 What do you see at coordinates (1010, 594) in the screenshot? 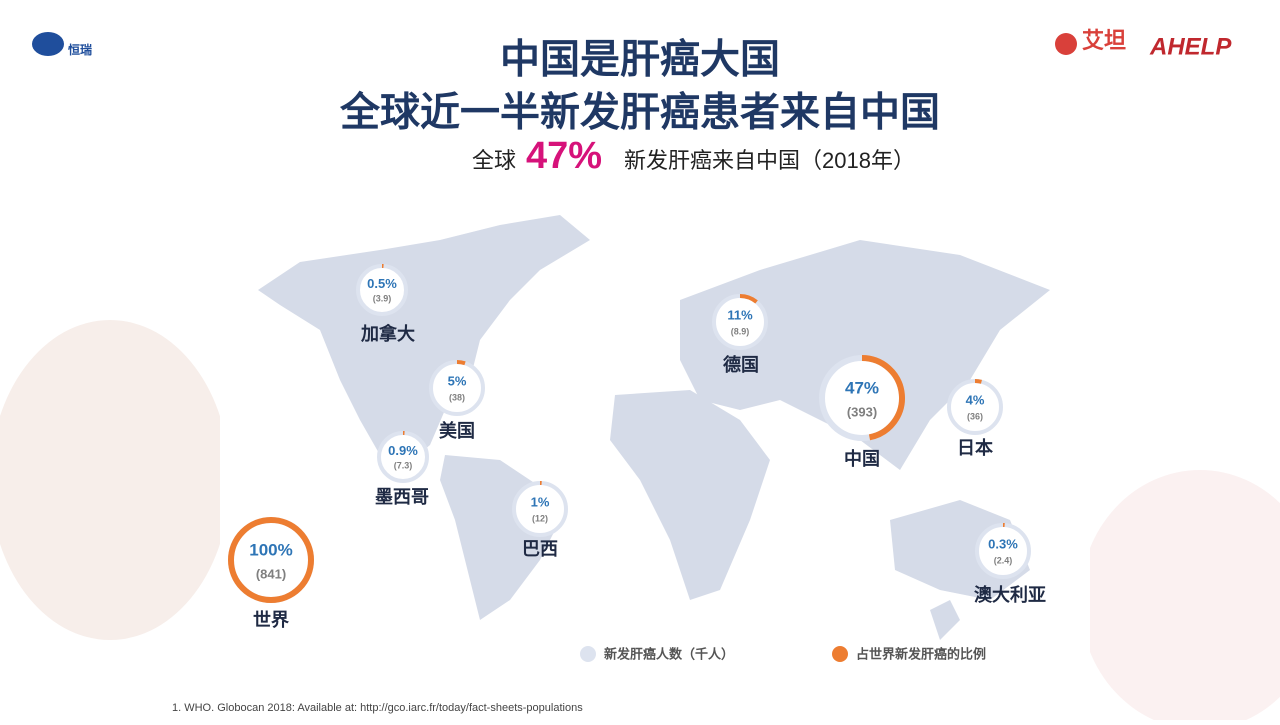
I see `region-name: 澳大利亚` at bounding box center [1010, 594].